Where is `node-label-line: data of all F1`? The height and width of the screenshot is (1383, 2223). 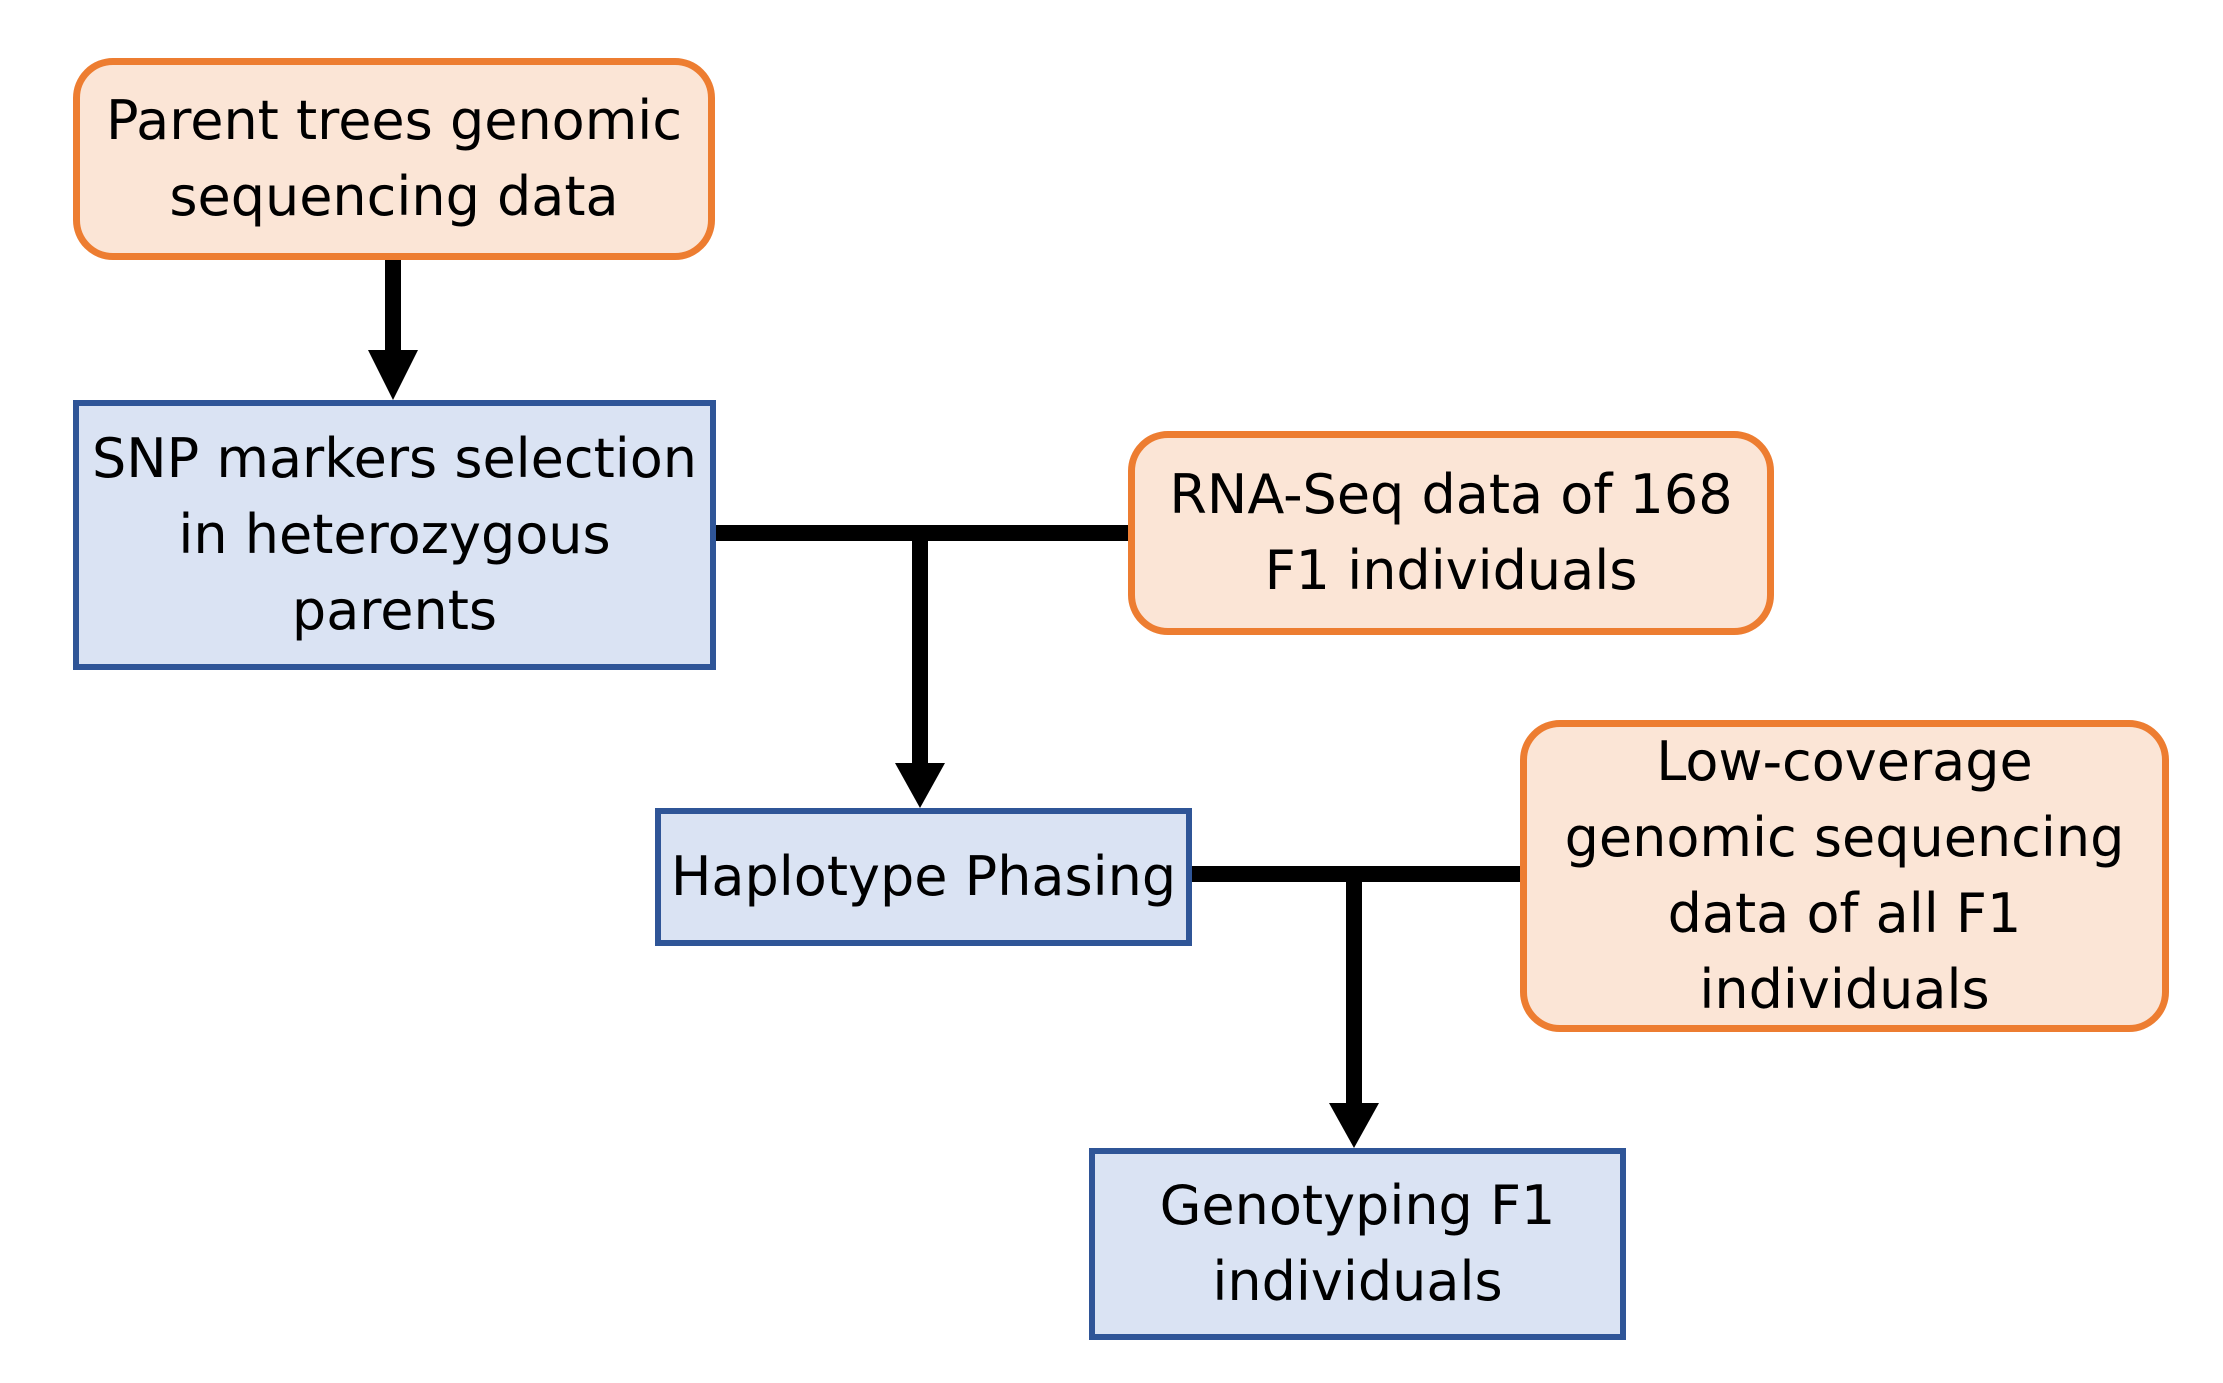 node-label-line: data of all F1 is located at coordinates (1844, 913).